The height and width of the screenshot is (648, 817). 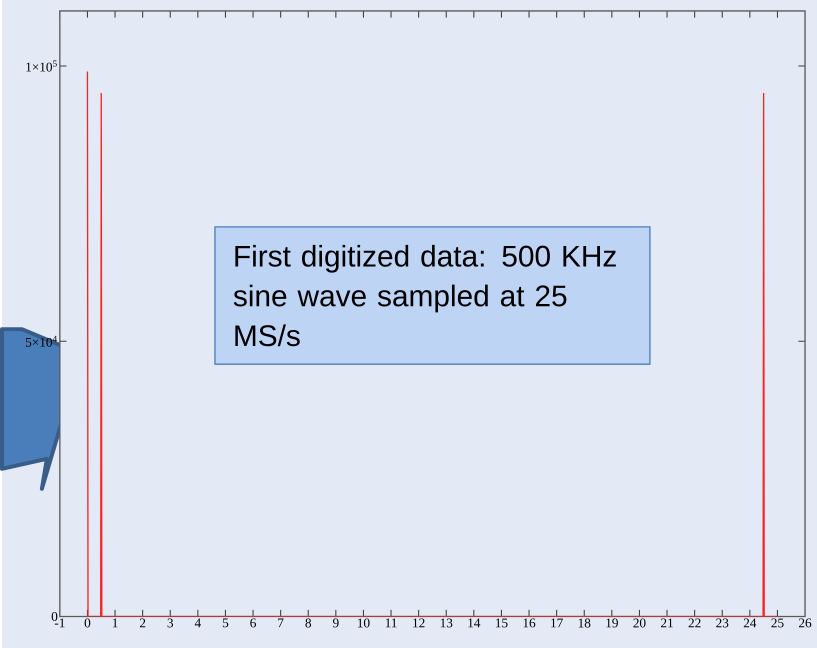 What do you see at coordinates (41, 66) in the screenshot?
I see `y-tick-label: 1×10$^{5}$` at bounding box center [41, 66].